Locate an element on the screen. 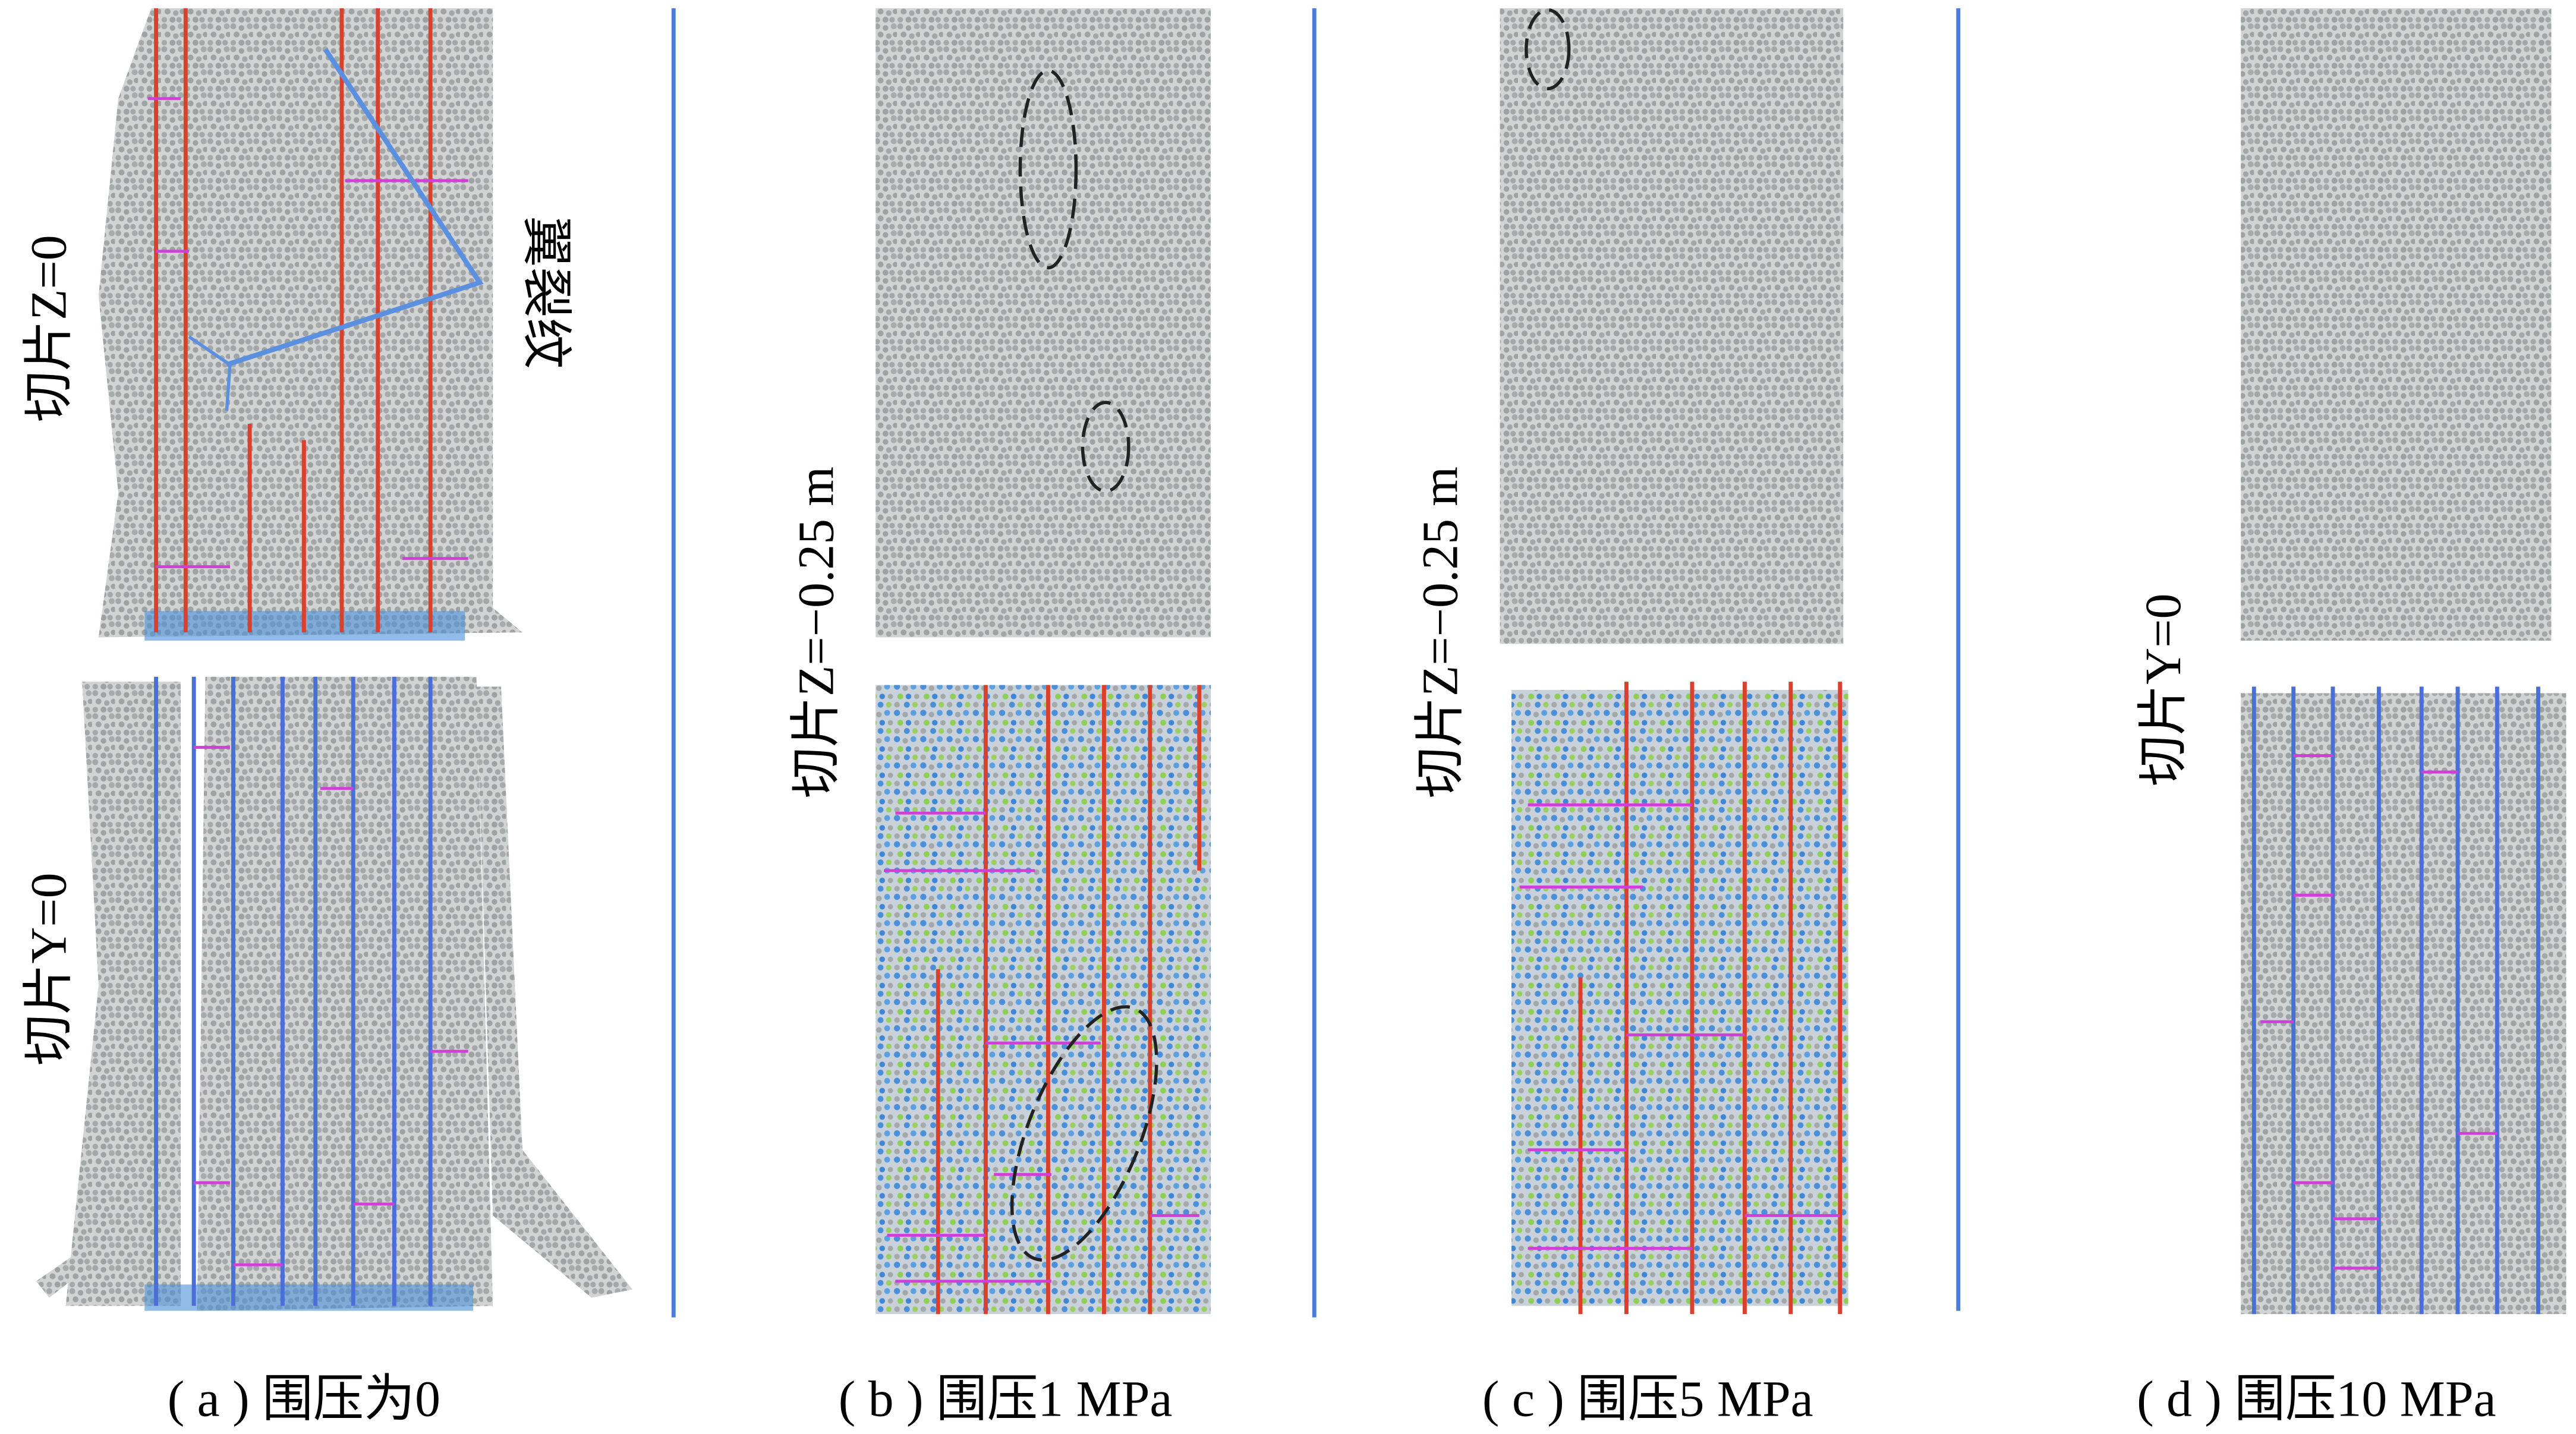 The width and height of the screenshot is (2576, 1434). panel-b is located at coordinates (1043, 661).